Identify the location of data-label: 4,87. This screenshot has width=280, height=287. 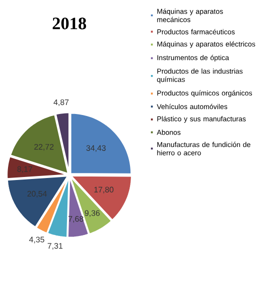
(61, 102).